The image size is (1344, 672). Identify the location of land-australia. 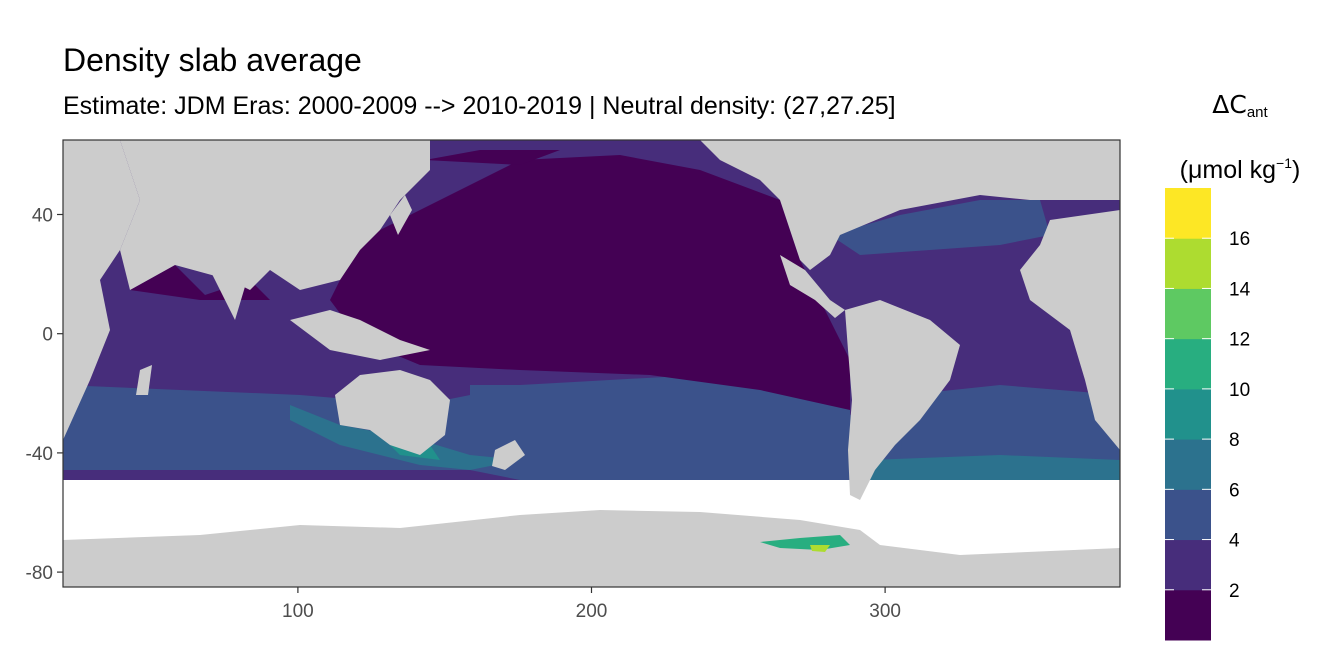
(392, 412).